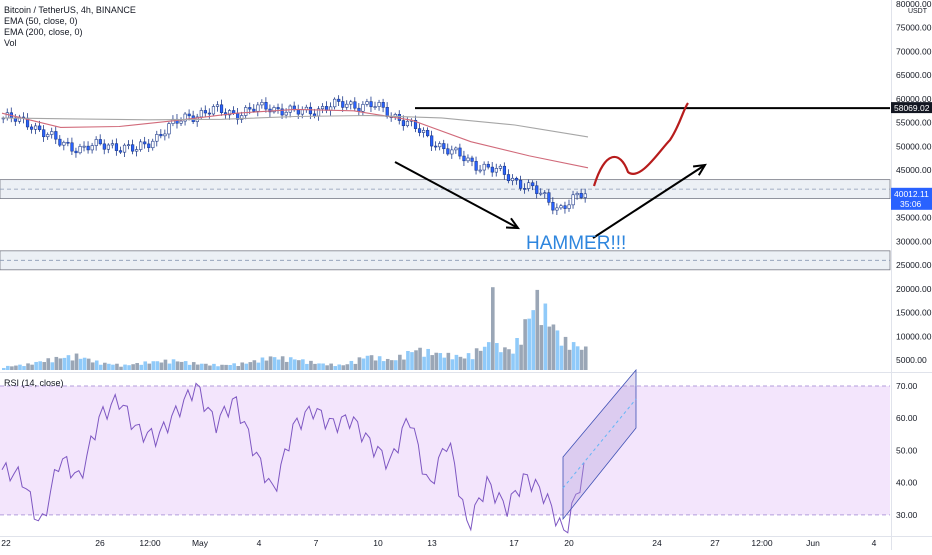  Describe the element at coordinates (914, 99) in the screenshot. I see `price-tick-label: 60000.00` at that location.